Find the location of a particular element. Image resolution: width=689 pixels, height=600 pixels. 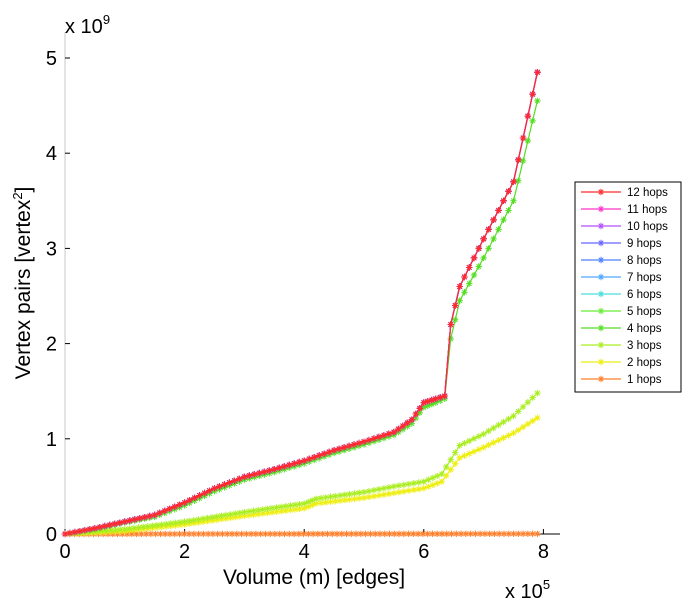

legend-label: 9 hops is located at coordinates (644, 244).